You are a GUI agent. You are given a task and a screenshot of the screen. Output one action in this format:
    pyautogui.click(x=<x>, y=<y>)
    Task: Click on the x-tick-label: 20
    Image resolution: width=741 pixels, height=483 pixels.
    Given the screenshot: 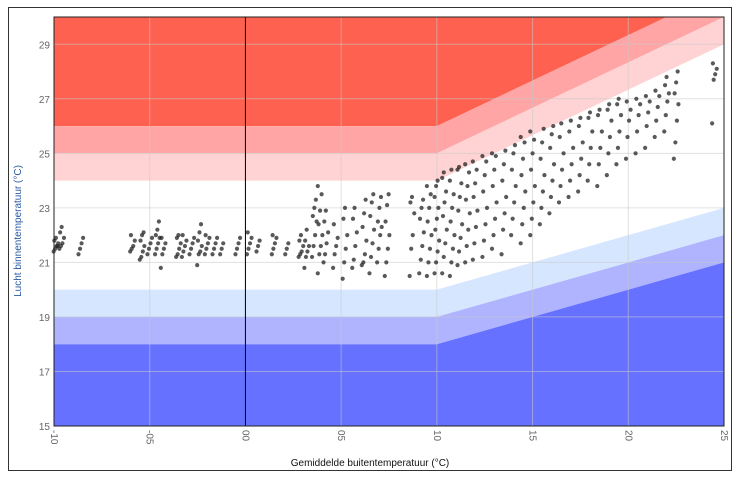 What is the action you would take?
    pyautogui.click(x=627, y=436)
    